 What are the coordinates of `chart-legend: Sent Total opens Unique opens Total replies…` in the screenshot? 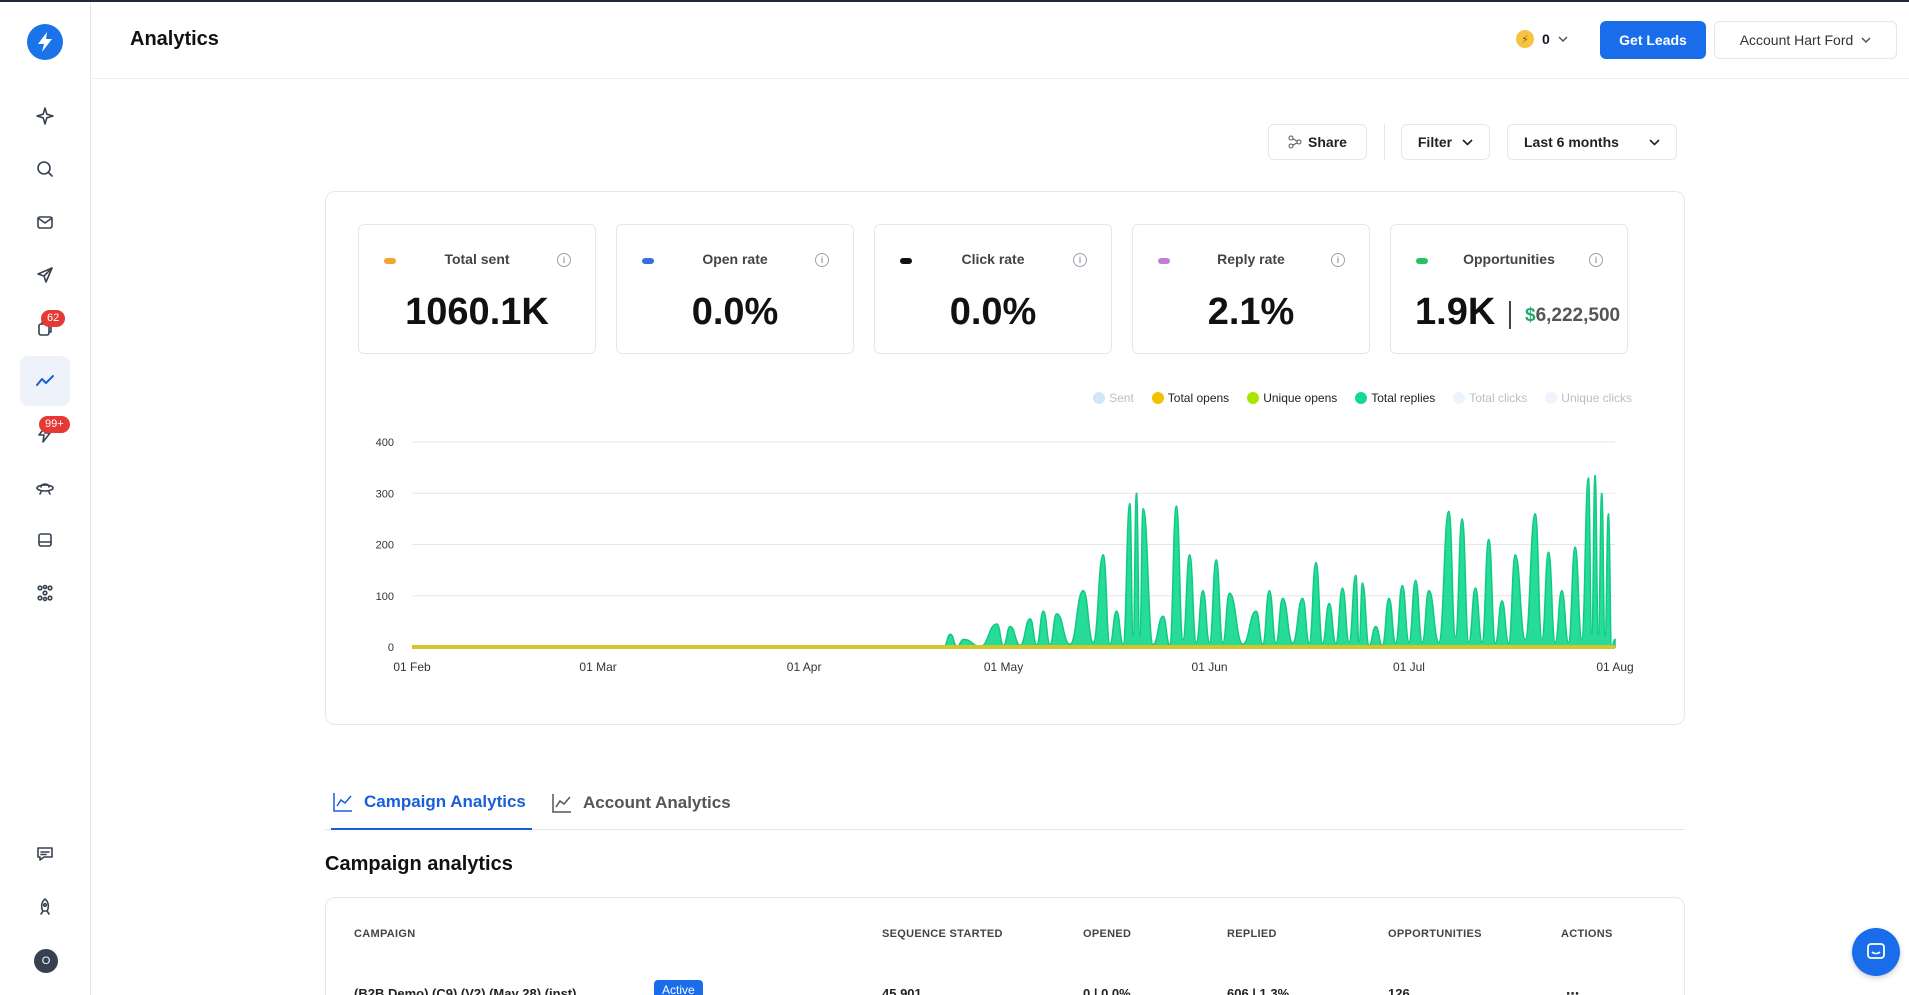 It's located at (1362, 398).